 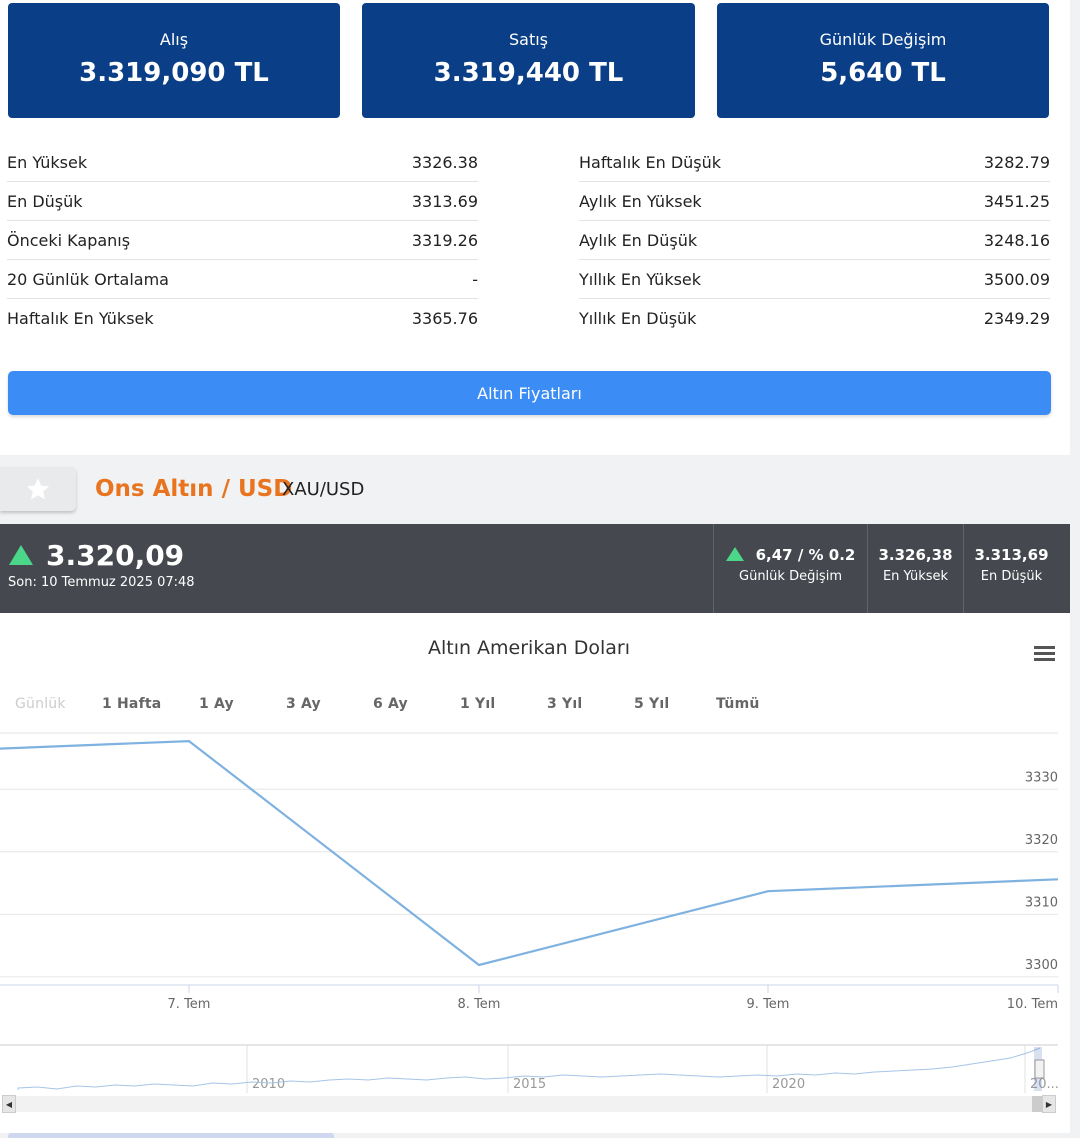 What do you see at coordinates (565, 704) in the screenshot?
I see `range-3-years: 3 Yıl` at bounding box center [565, 704].